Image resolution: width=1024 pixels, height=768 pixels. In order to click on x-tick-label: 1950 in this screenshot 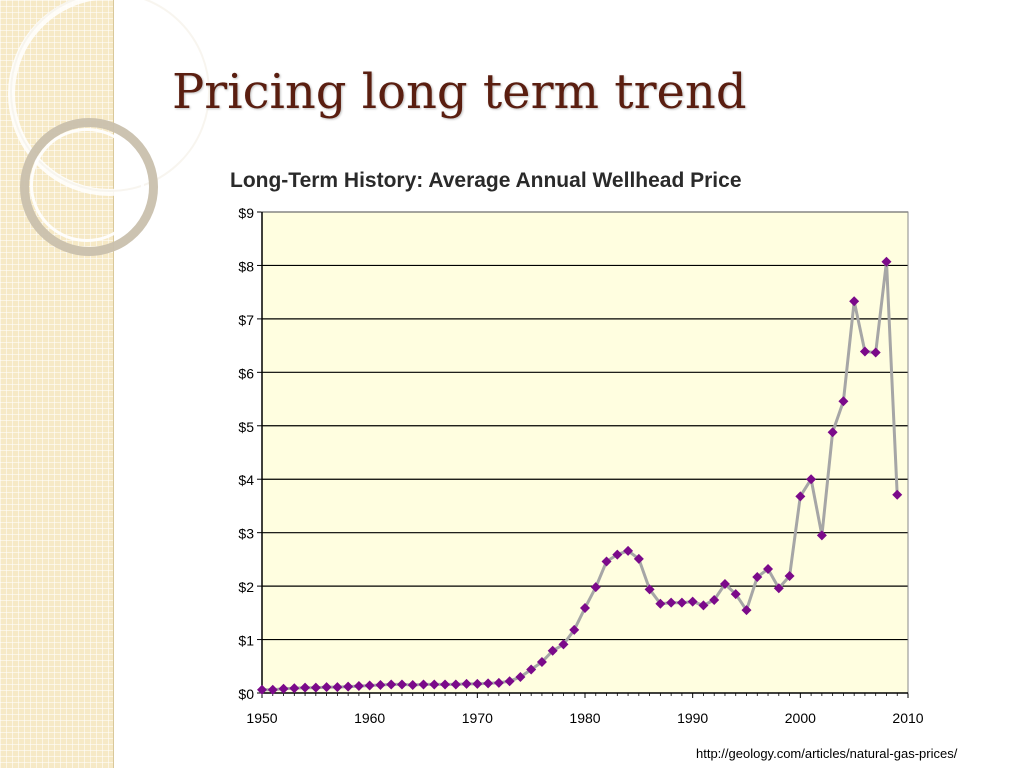, I will do `click(261, 718)`.